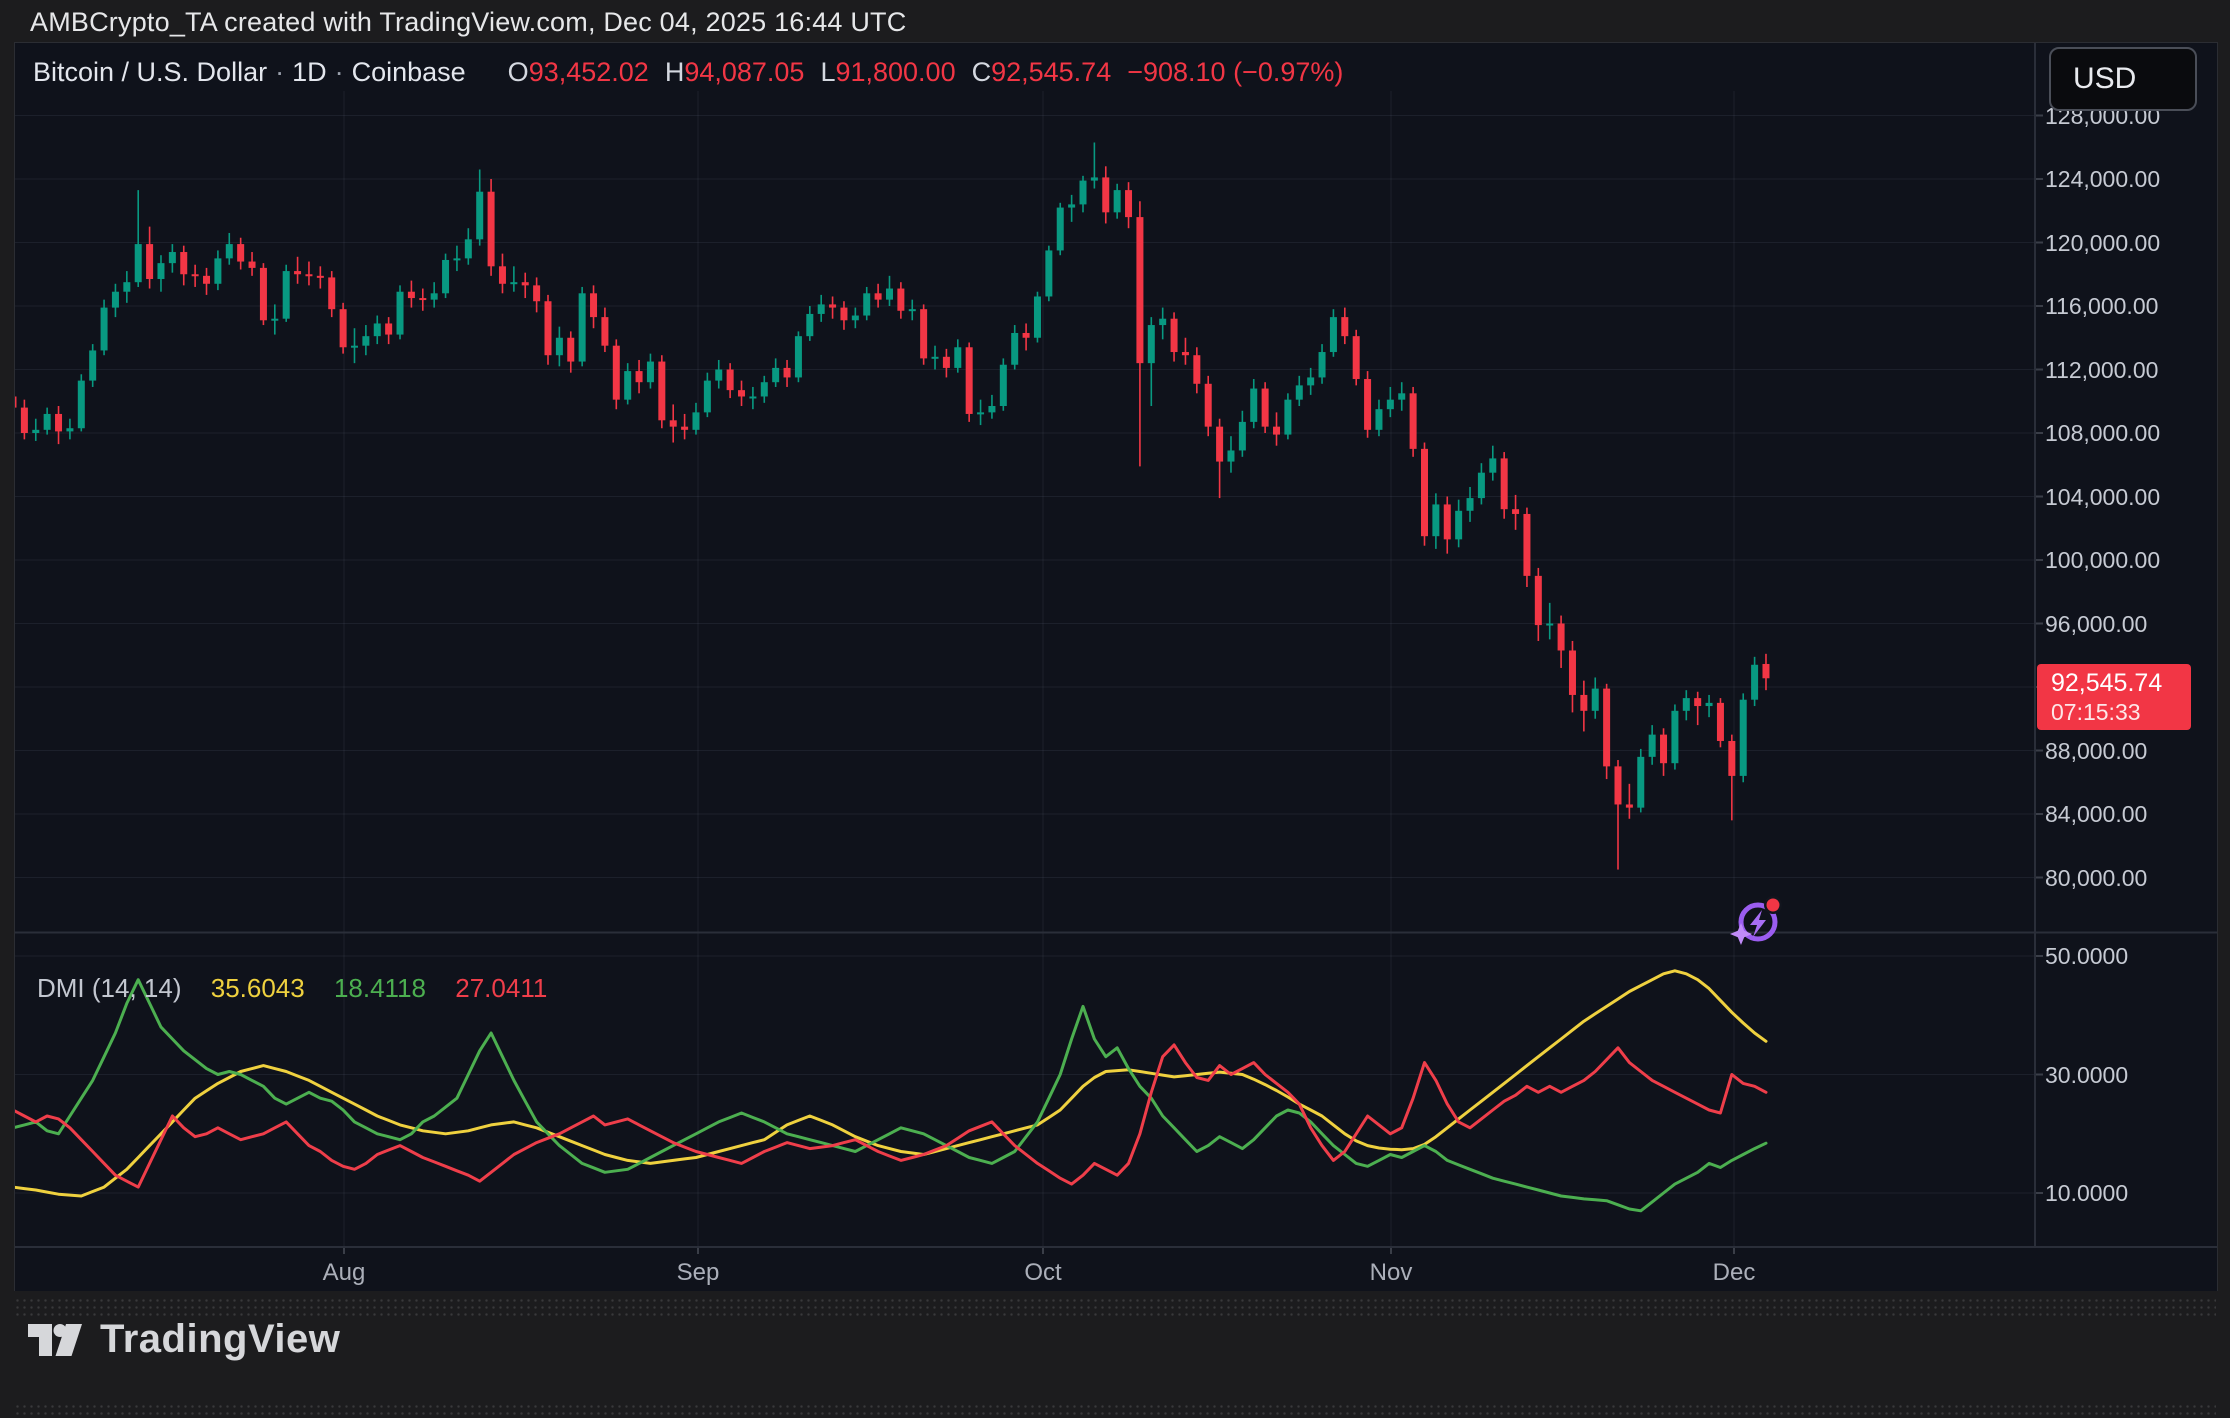 The image size is (2230, 1418). Describe the element at coordinates (150, 72) in the screenshot. I see `symbol-title: Bitcoin / U.S. Dollar` at that location.